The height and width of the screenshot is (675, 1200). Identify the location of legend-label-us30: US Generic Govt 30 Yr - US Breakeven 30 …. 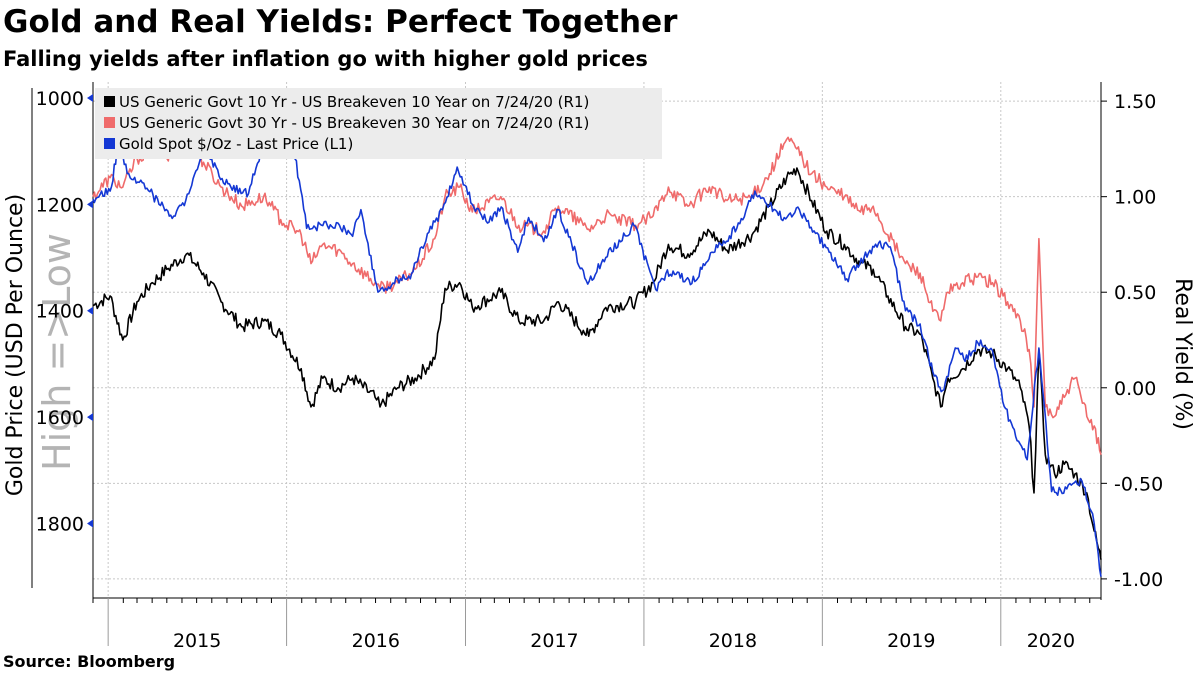
(354, 123).